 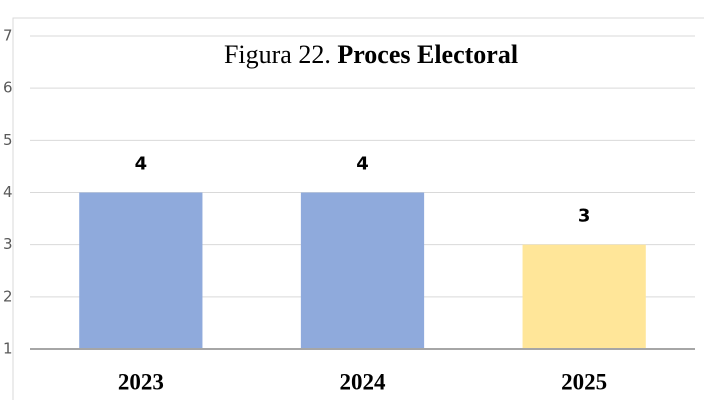 What do you see at coordinates (8, 88) in the screenshot?
I see `y-tick-label: 6` at bounding box center [8, 88].